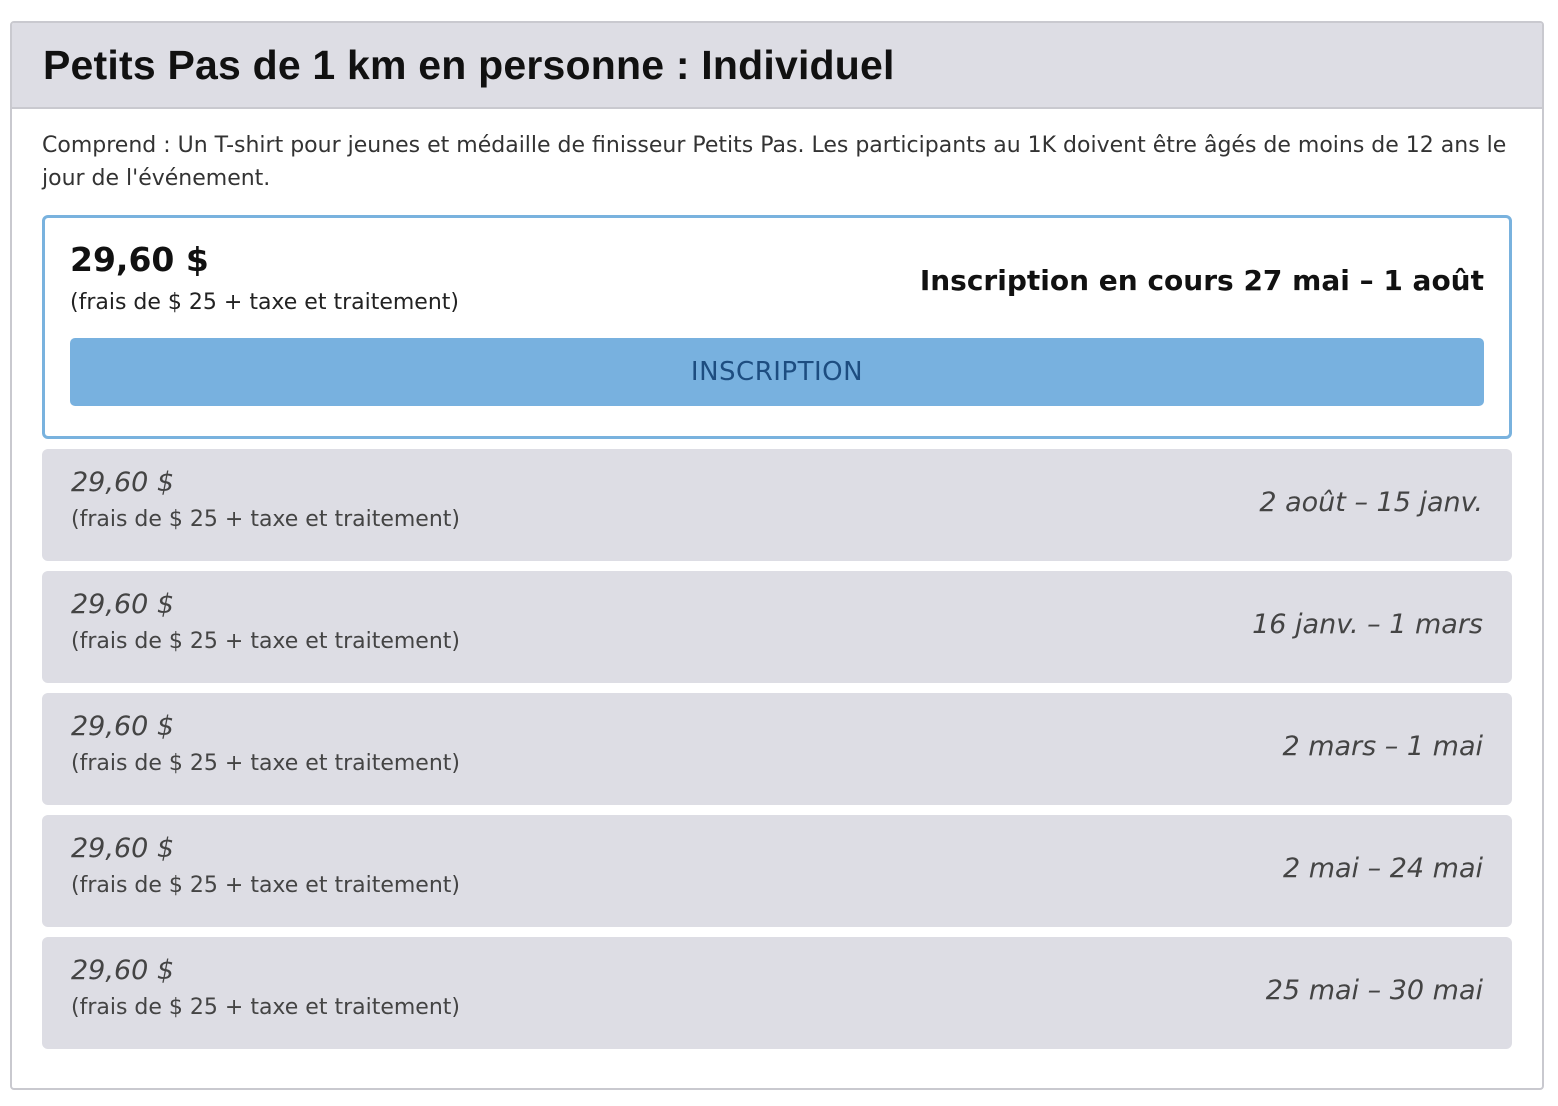  What do you see at coordinates (1382, 746) in the screenshot?
I see `tier-dates: 2 mars – 1 mai` at bounding box center [1382, 746].